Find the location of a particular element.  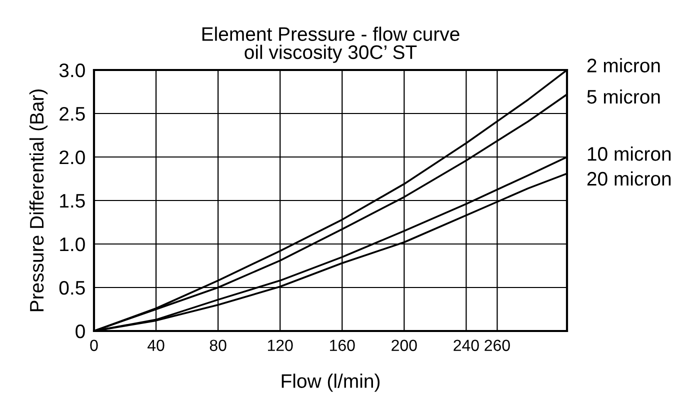

series-label: 2 micron is located at coordinates (623, 65).